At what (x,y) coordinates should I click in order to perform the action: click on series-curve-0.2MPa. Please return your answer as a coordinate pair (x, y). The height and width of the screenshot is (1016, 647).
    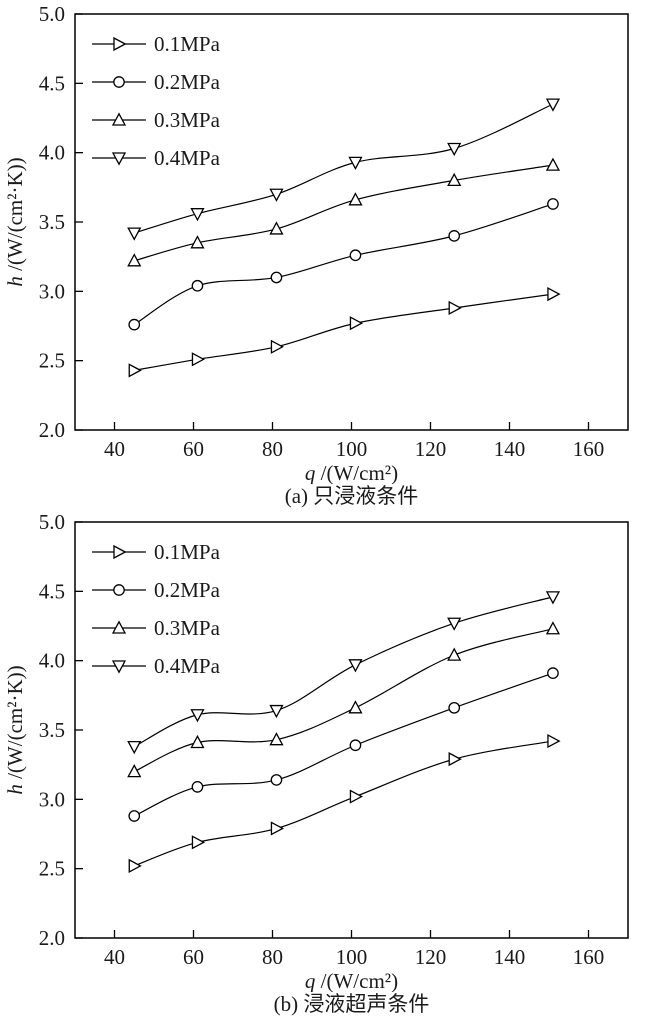
    Looking at the image, I should click on (343, 264).